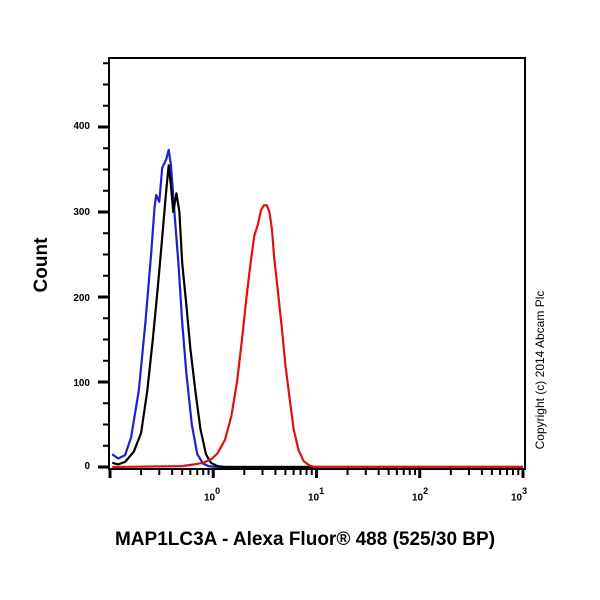 The width and height of the screenshot is (600, 600). Describe the element at coordinates (316, 495) in the screenshot. I see `x-tick-label-1e1: 10¹` at that location.